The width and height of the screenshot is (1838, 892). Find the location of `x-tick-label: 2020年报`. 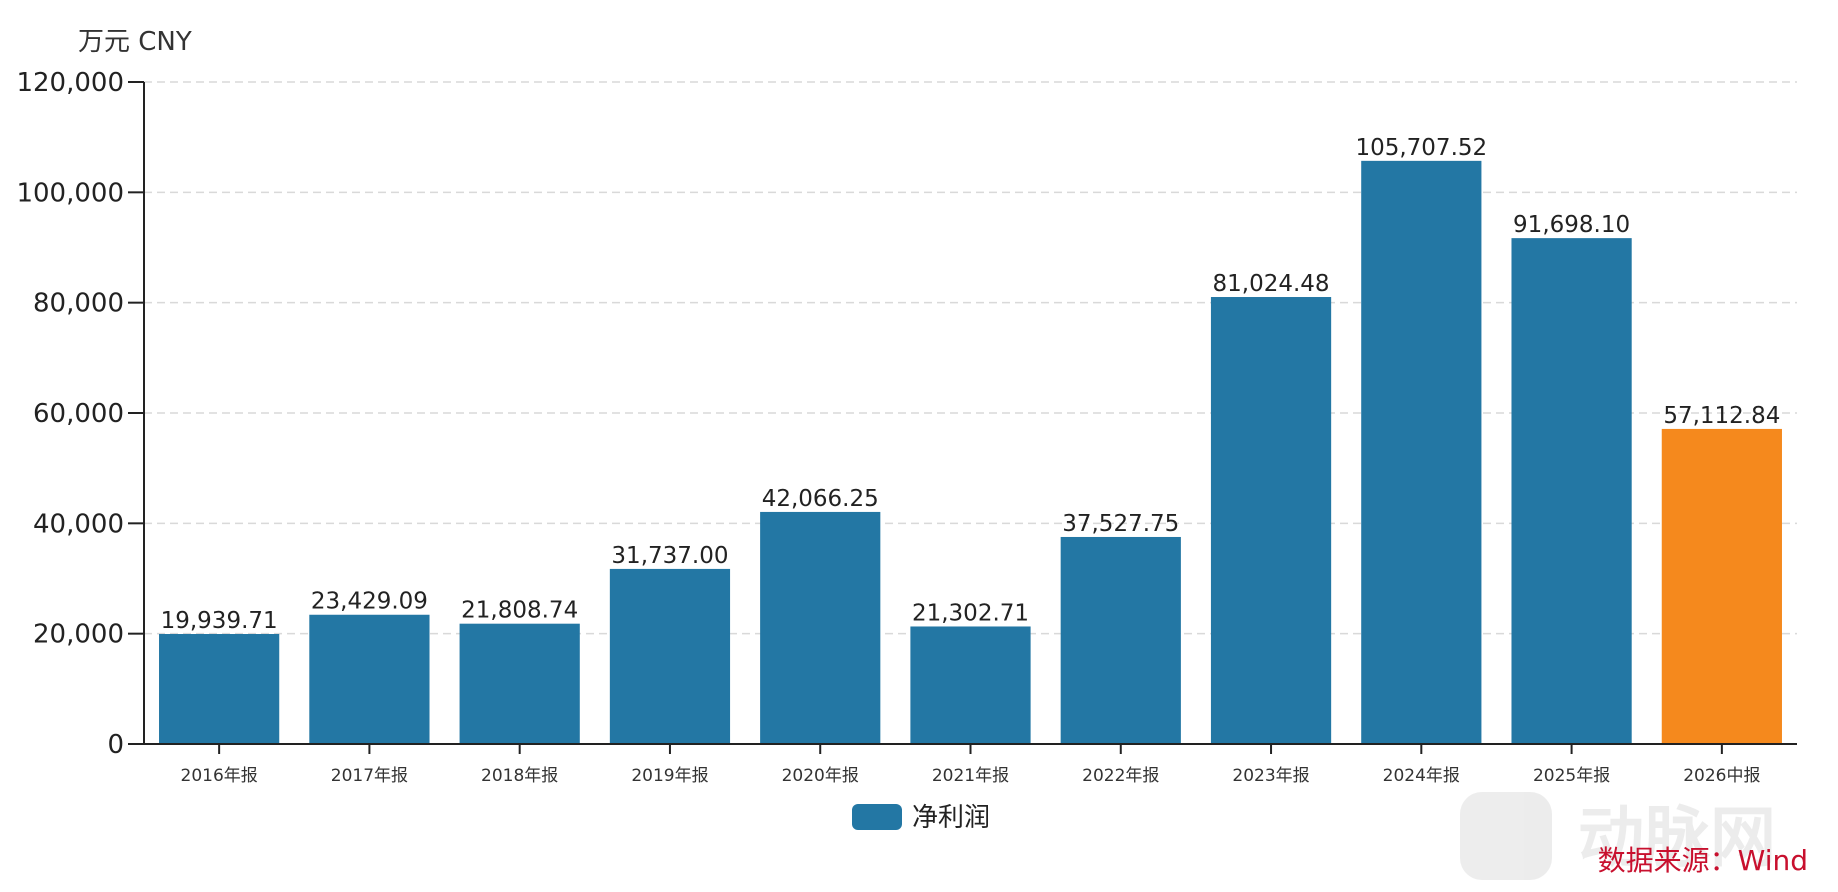

x-tick-label: 2020年报 is located at coordinates (820, 776).